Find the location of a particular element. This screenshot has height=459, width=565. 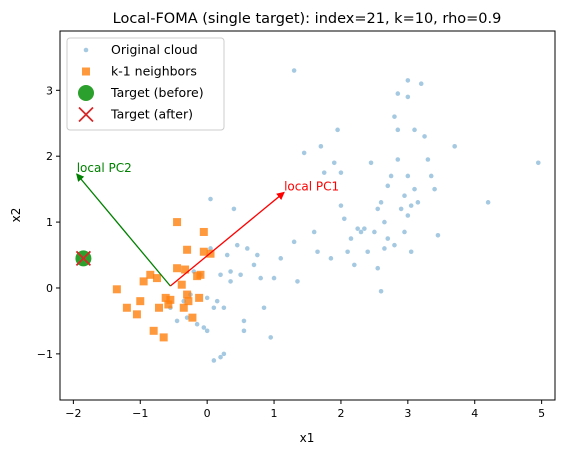

x-tick-label: 4 is located at coordinates (474, 413).